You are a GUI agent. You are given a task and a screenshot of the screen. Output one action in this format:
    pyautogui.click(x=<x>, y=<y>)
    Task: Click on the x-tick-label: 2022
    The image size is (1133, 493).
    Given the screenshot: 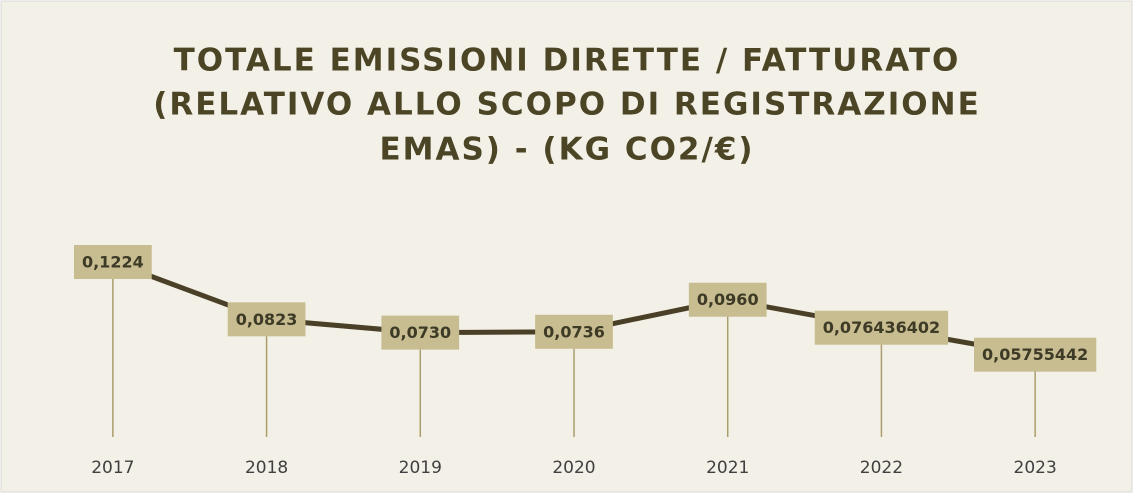 What is the action you would take?
    pyautogui.click(x=881, y=468)
    